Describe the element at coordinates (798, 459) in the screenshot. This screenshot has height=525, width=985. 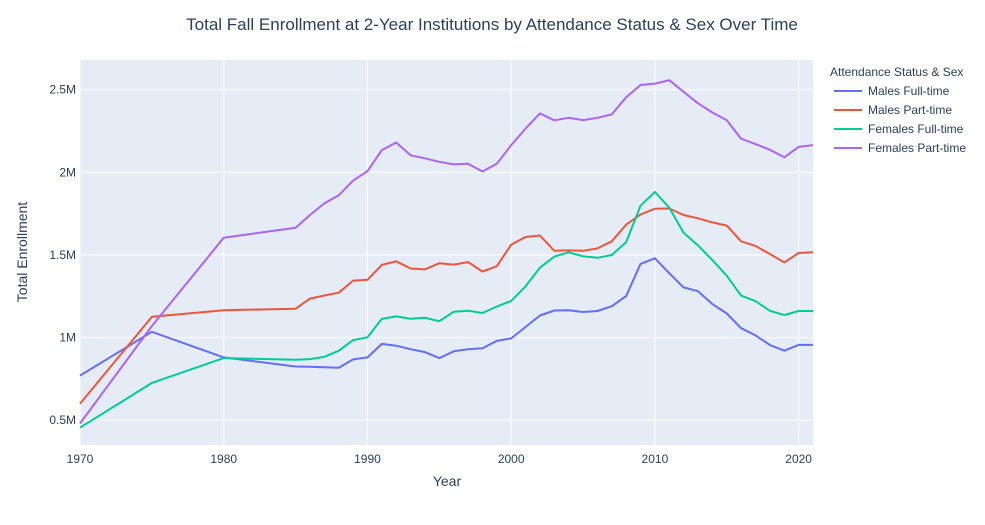
I see `x-tick-label: 2020` at that location.